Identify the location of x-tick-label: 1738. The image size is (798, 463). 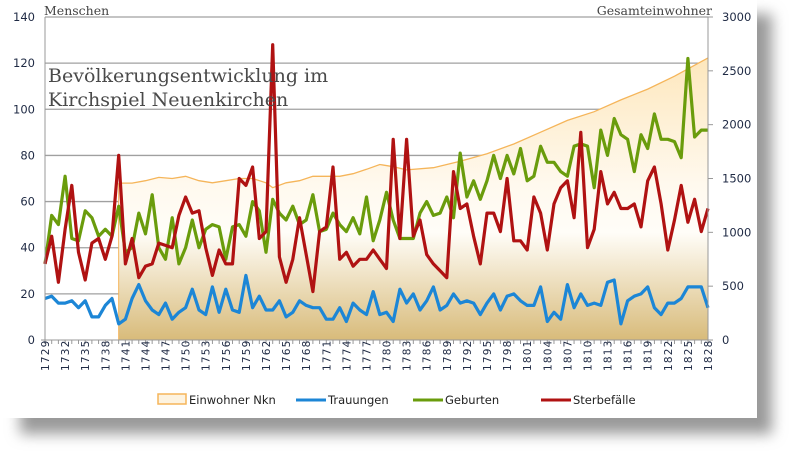
(106, 355).